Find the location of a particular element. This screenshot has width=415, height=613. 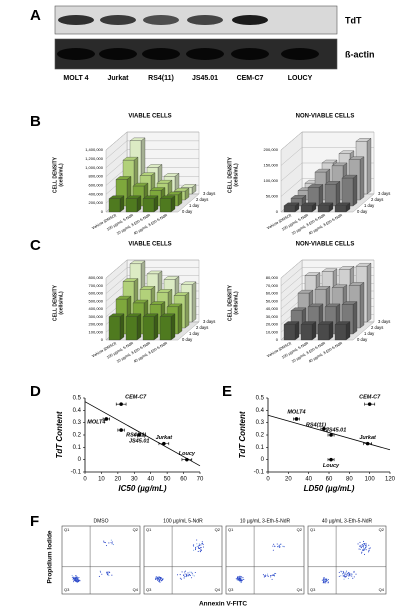

y-tick-label: 40,000 is located at coordinates (272, 308).